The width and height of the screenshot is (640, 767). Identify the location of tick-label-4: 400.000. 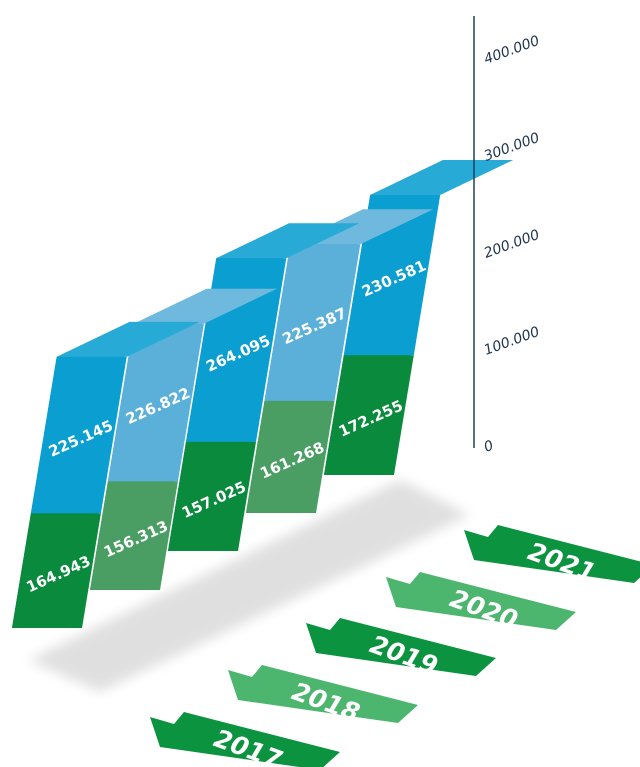
(512, 50).